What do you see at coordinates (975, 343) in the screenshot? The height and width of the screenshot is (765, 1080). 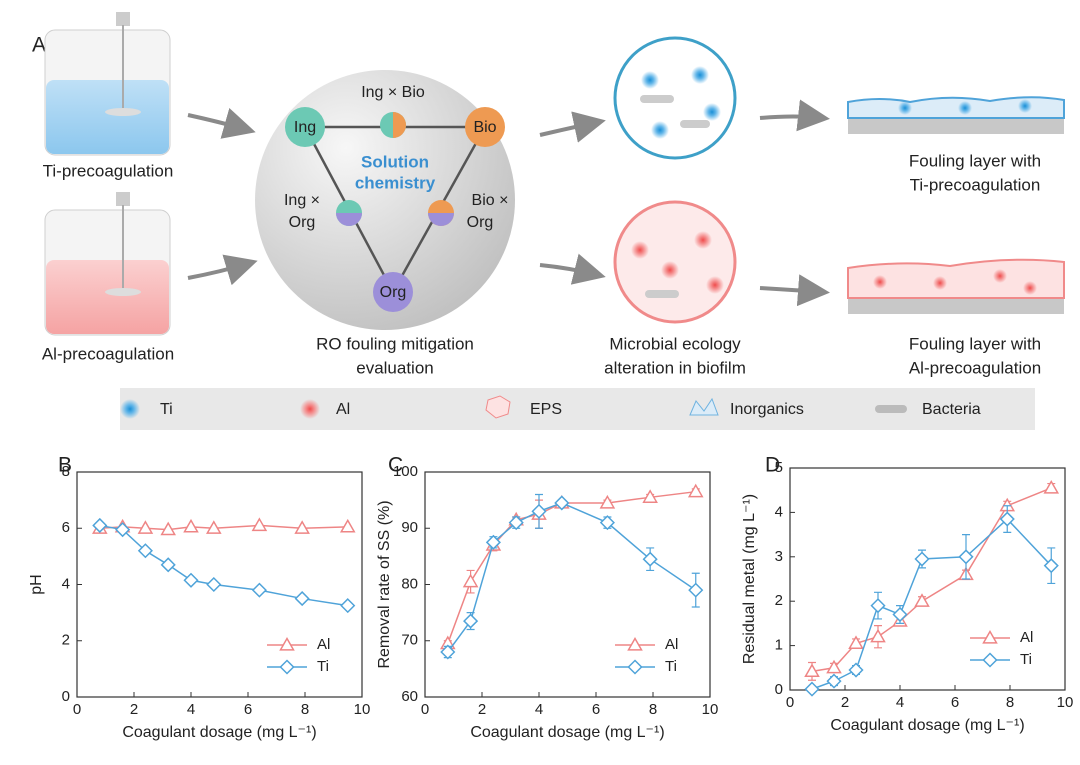 I see `caption: Fouling layer with` at bounding box center [975, 343].